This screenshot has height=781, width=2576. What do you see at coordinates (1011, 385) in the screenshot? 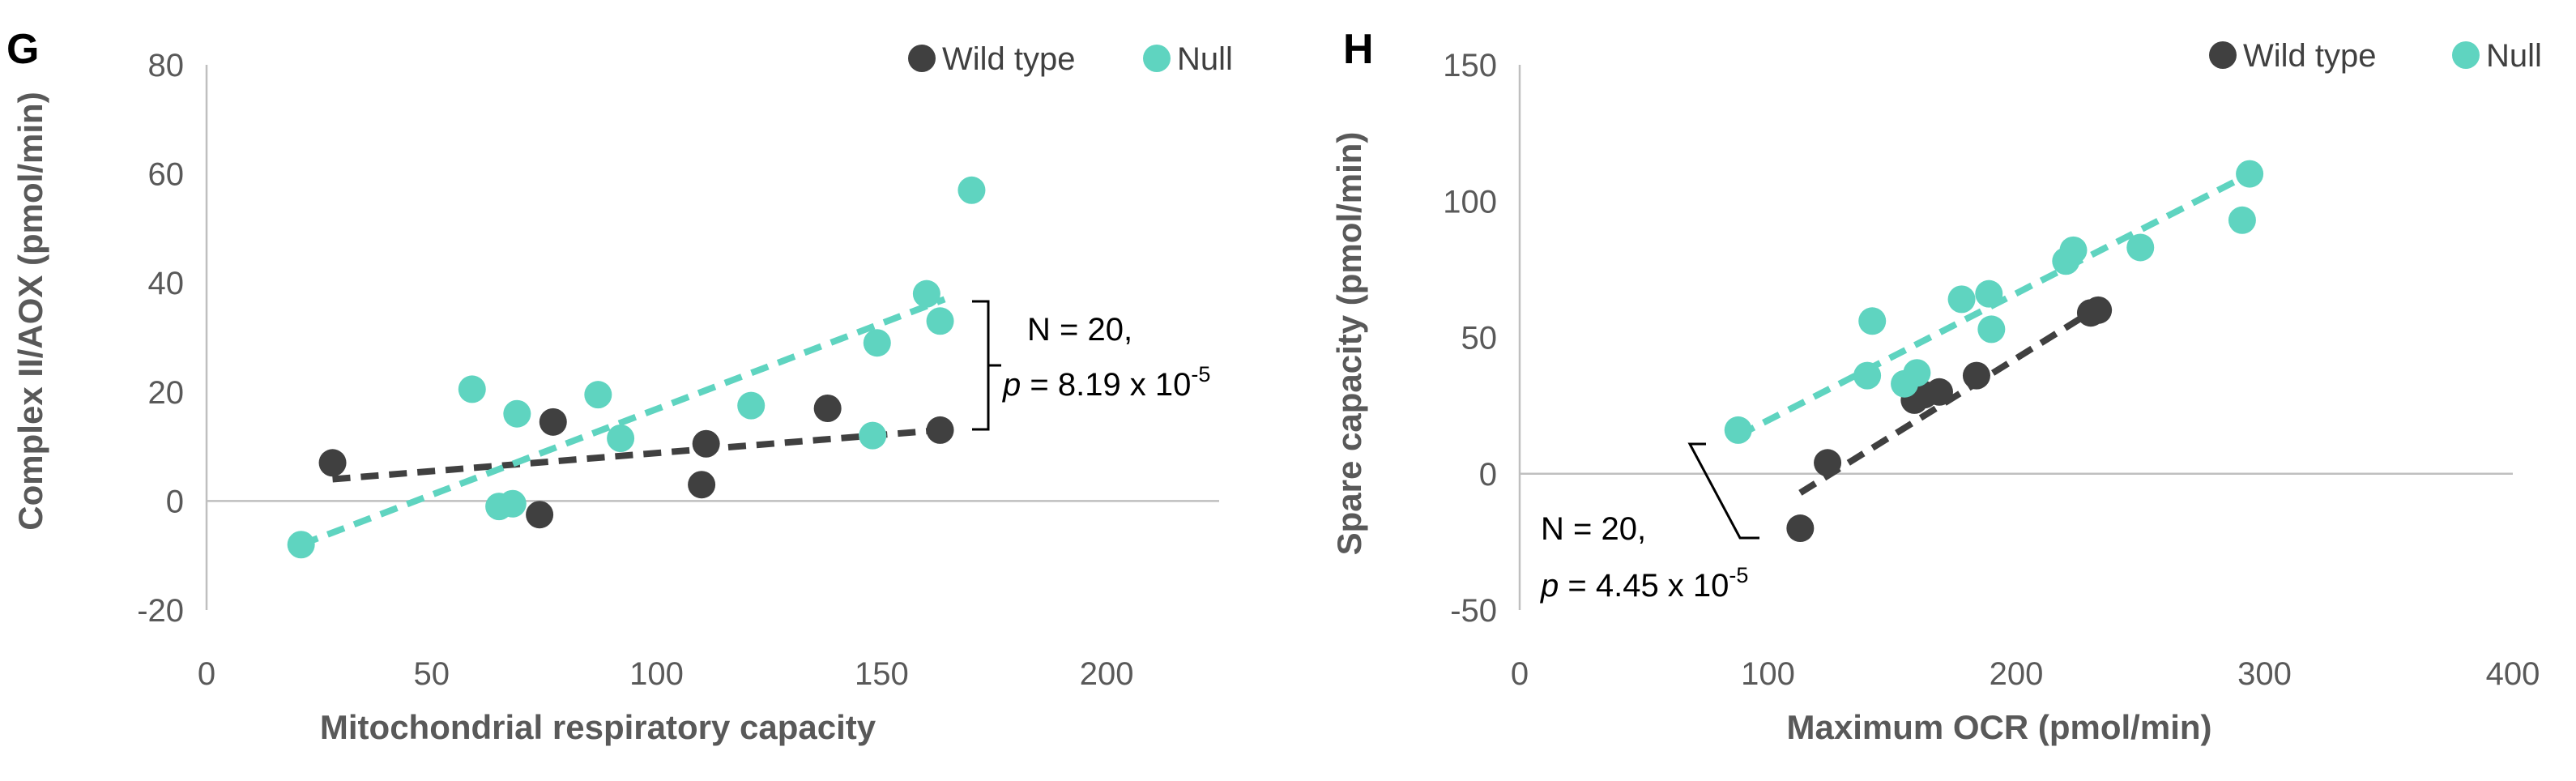
I see `g-annotation-p-symbol: p` at bounding box center [1011, 385].